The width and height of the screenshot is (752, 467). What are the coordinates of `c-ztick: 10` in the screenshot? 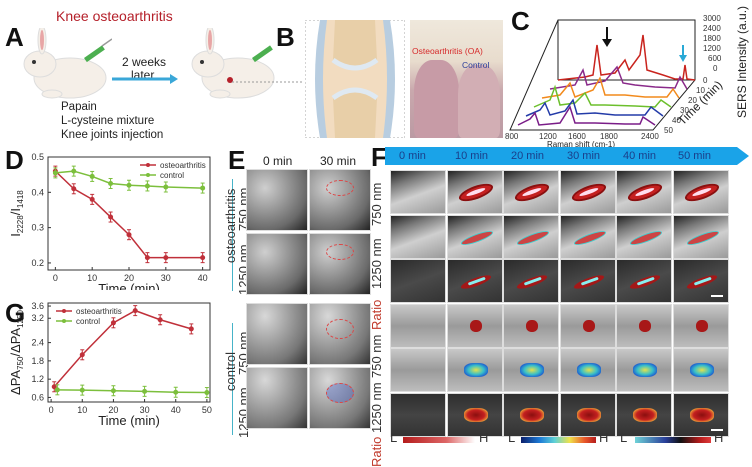 It's located at (700, 90).